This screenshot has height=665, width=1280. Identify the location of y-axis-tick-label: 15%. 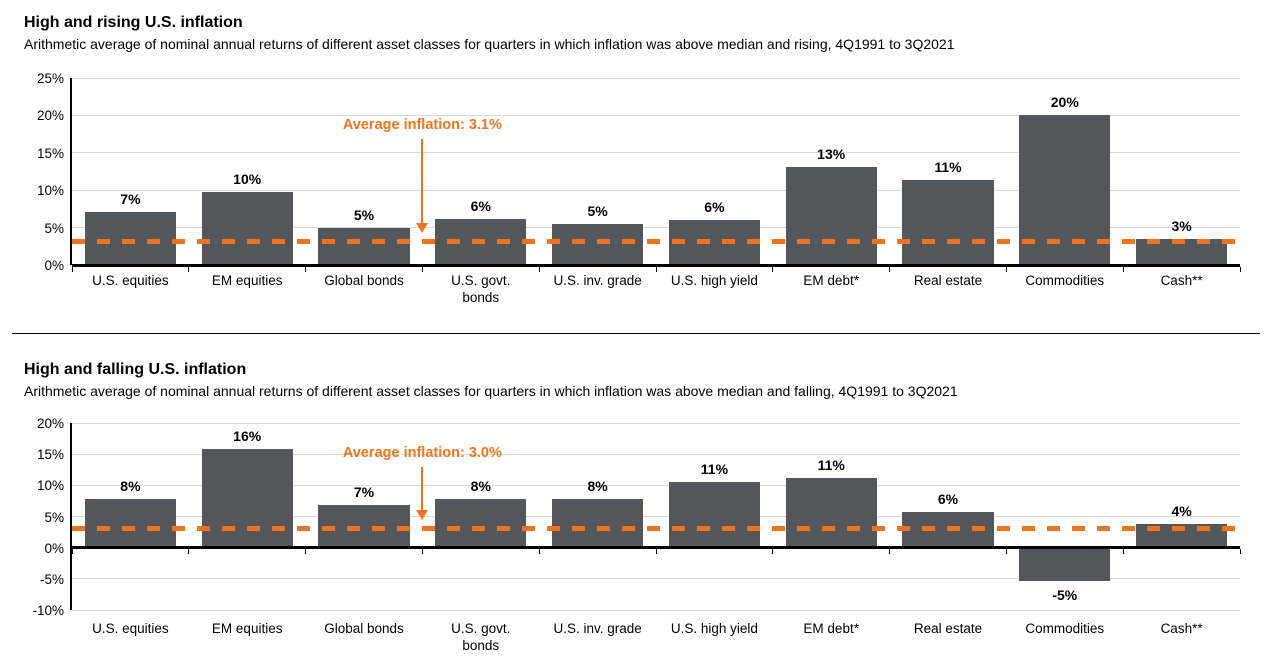
(50, 455).